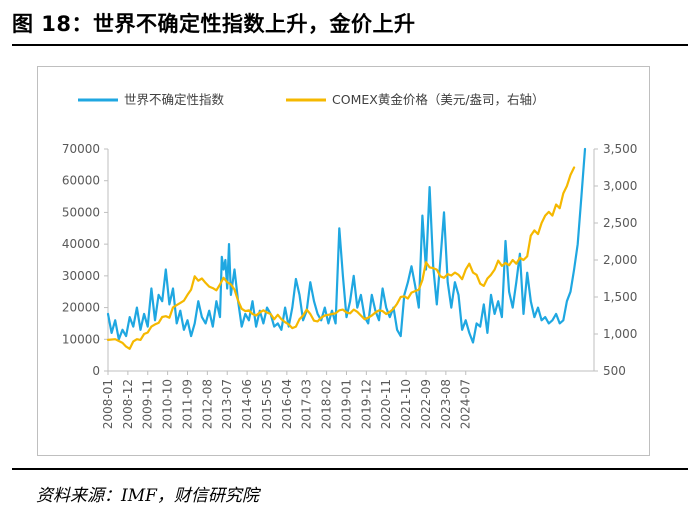  What do you see at coordinates (174, 99) in the screenshot?
I see `legend-label-uncertainty: 世界不确定性指数` at bounding box center [174, 99].